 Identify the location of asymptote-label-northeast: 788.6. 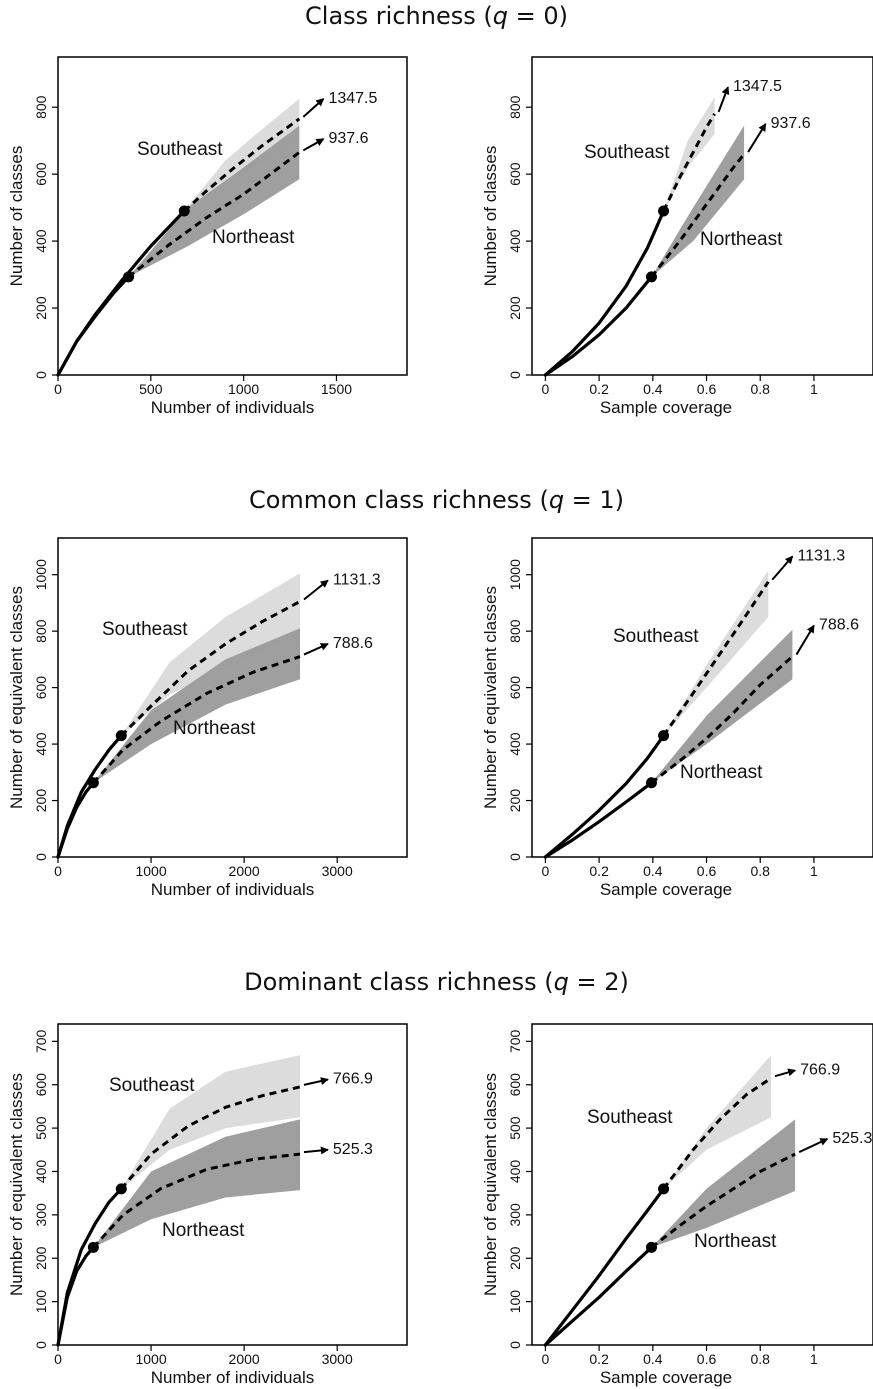
(353, 643).